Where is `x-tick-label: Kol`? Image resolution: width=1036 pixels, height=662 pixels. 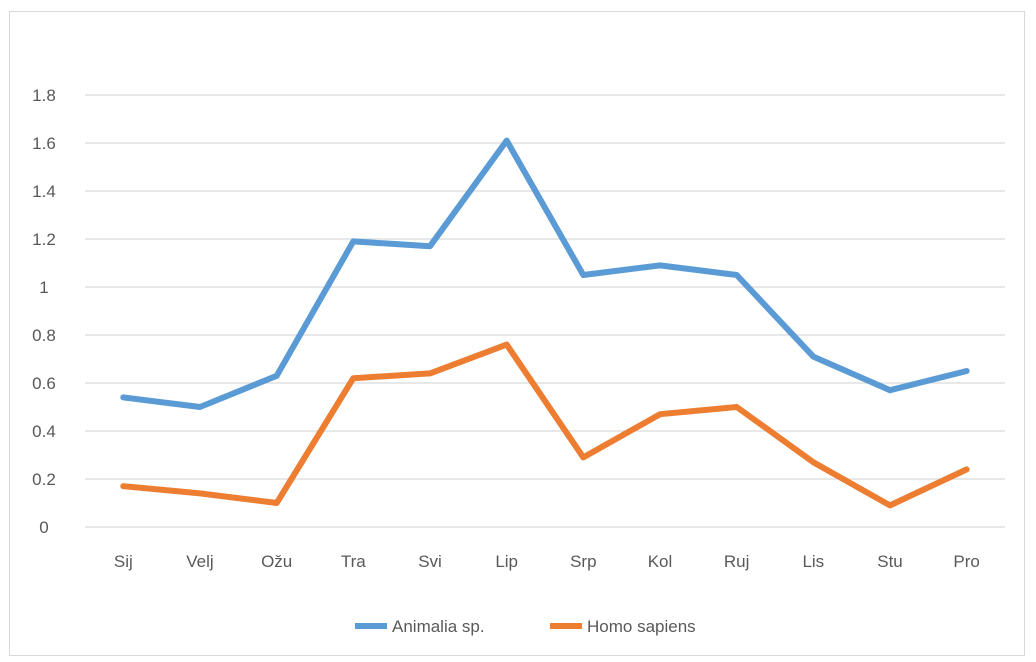
x-tick-label: Kol is located at coordinates (660, 561).